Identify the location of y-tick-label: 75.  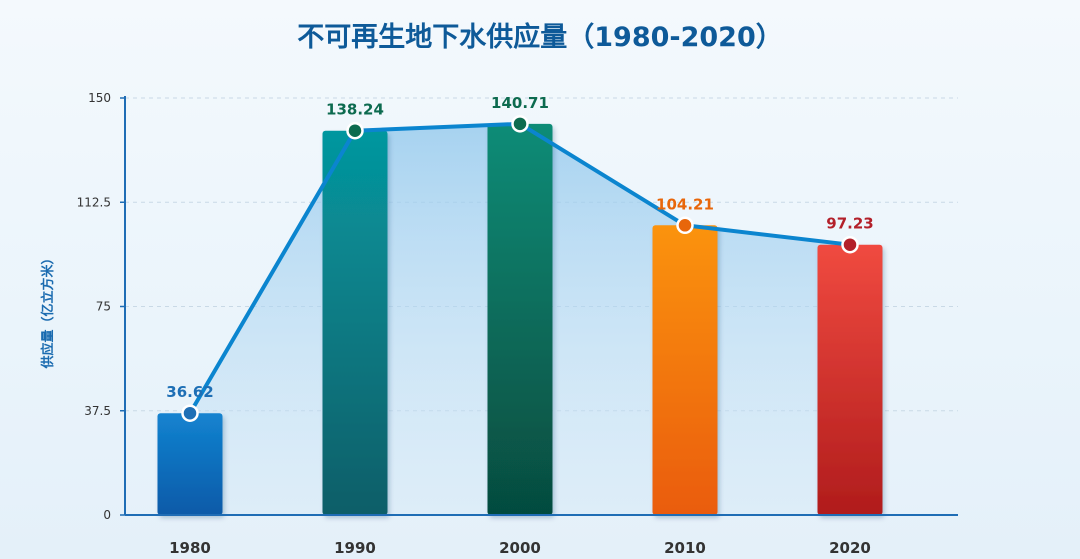
(103, 307).